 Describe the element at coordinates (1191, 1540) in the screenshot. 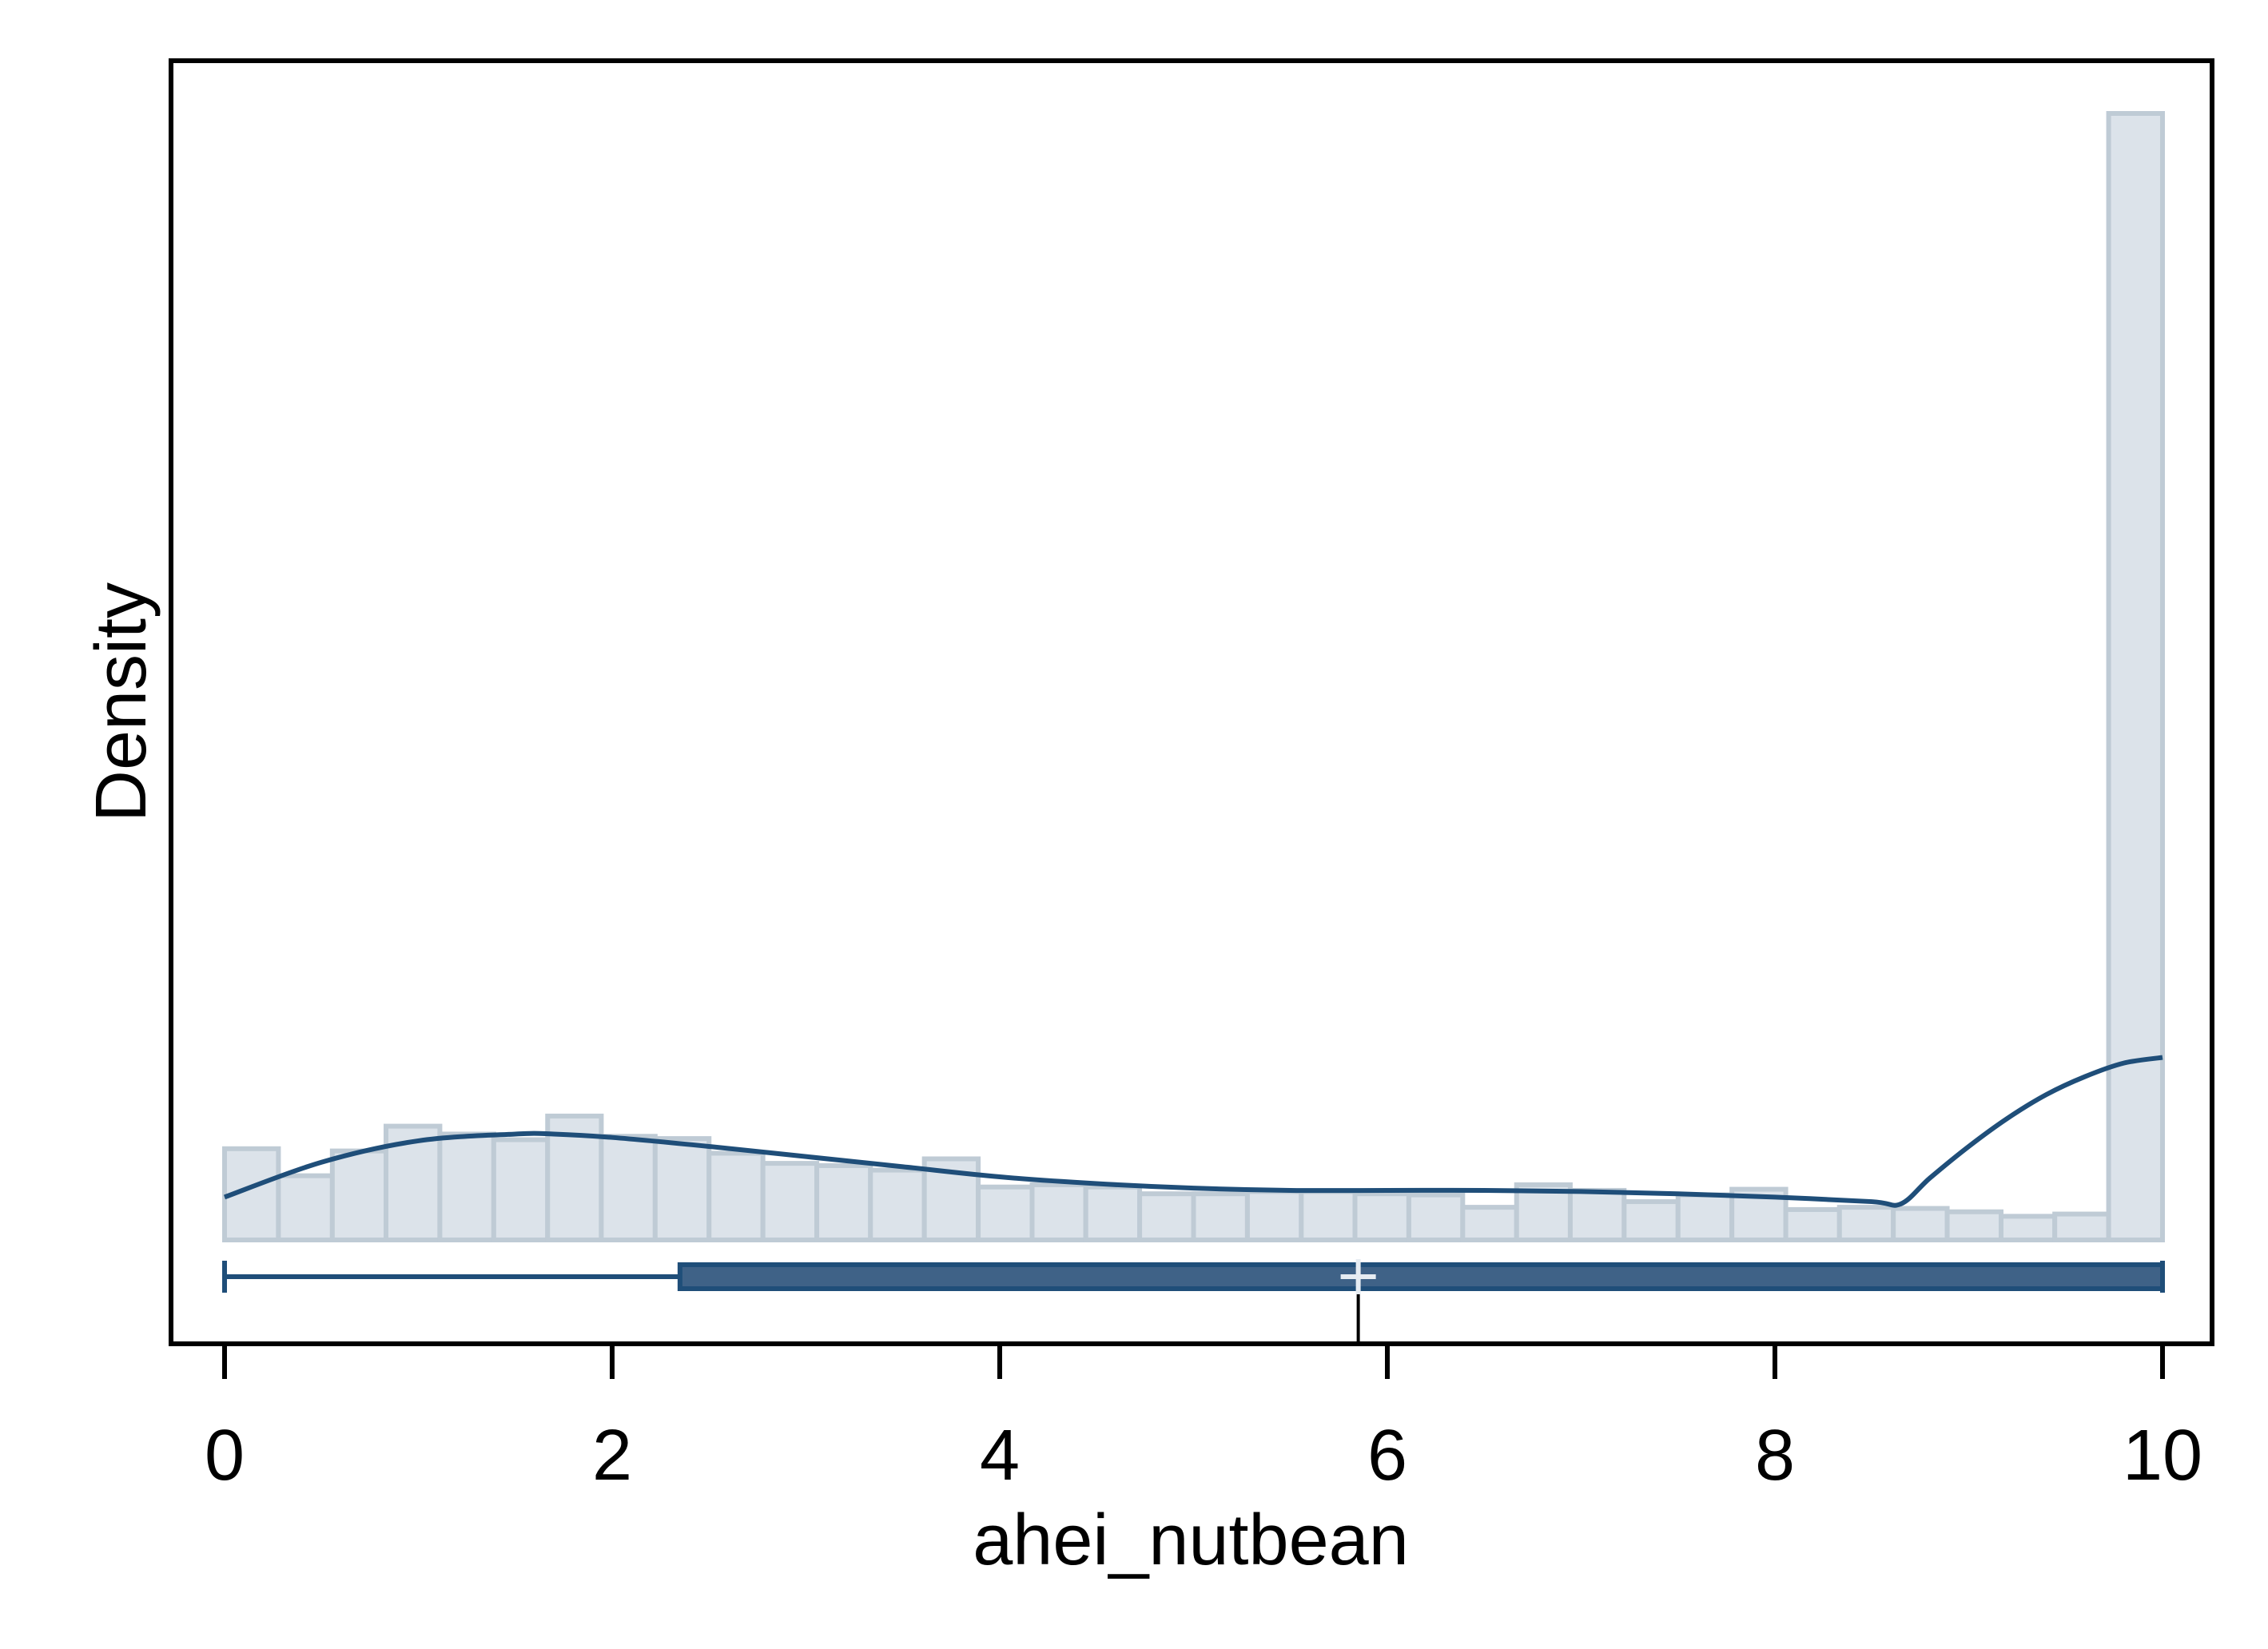

I see `x-axis-title: ahei_nutbean` at that location.